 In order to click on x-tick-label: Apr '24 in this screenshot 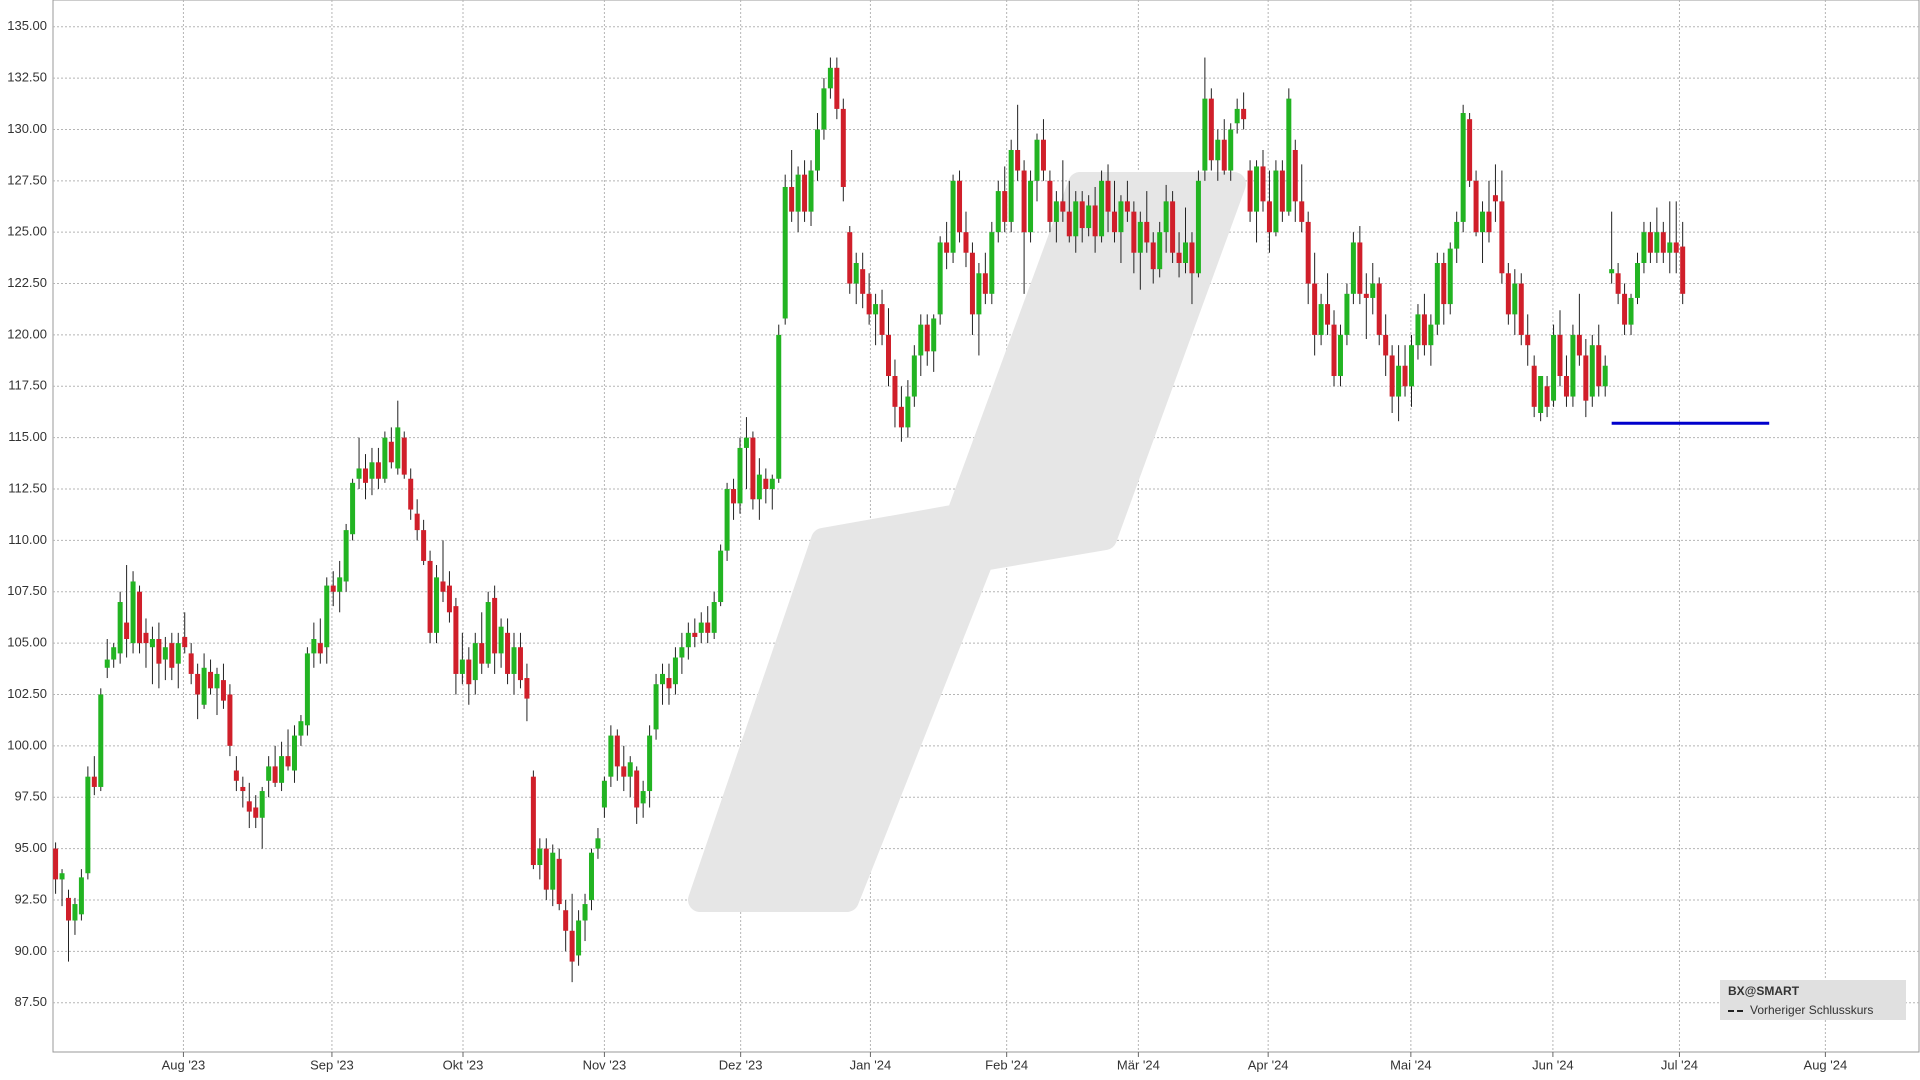, I will do `click(1268, 1064)`.